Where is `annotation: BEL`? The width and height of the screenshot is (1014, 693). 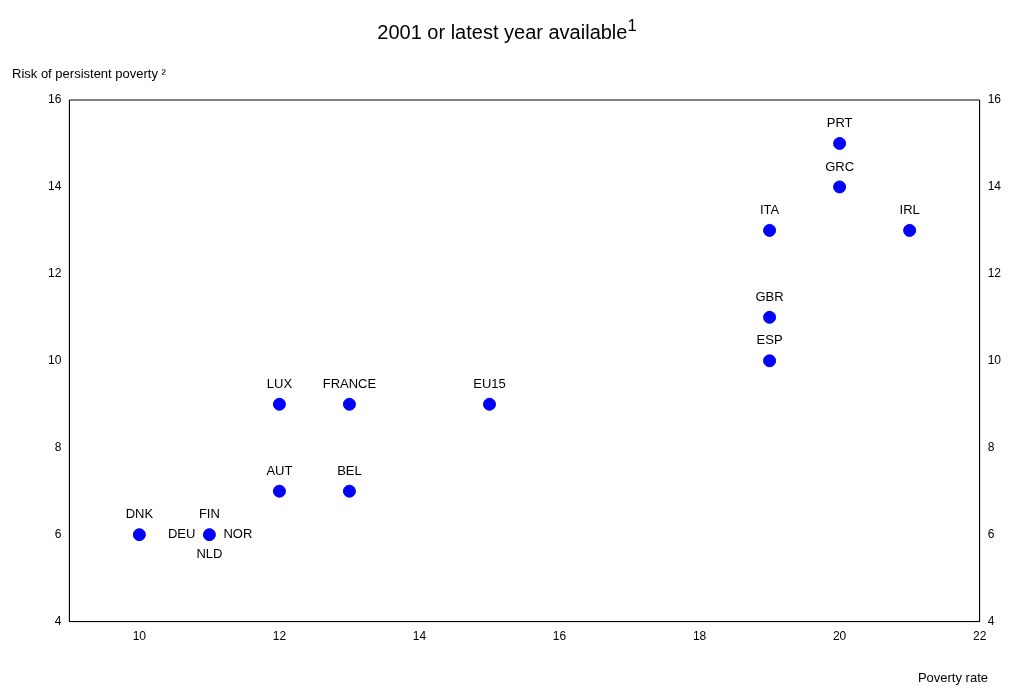
annotation: BEL is located at coordinates (349, 470).